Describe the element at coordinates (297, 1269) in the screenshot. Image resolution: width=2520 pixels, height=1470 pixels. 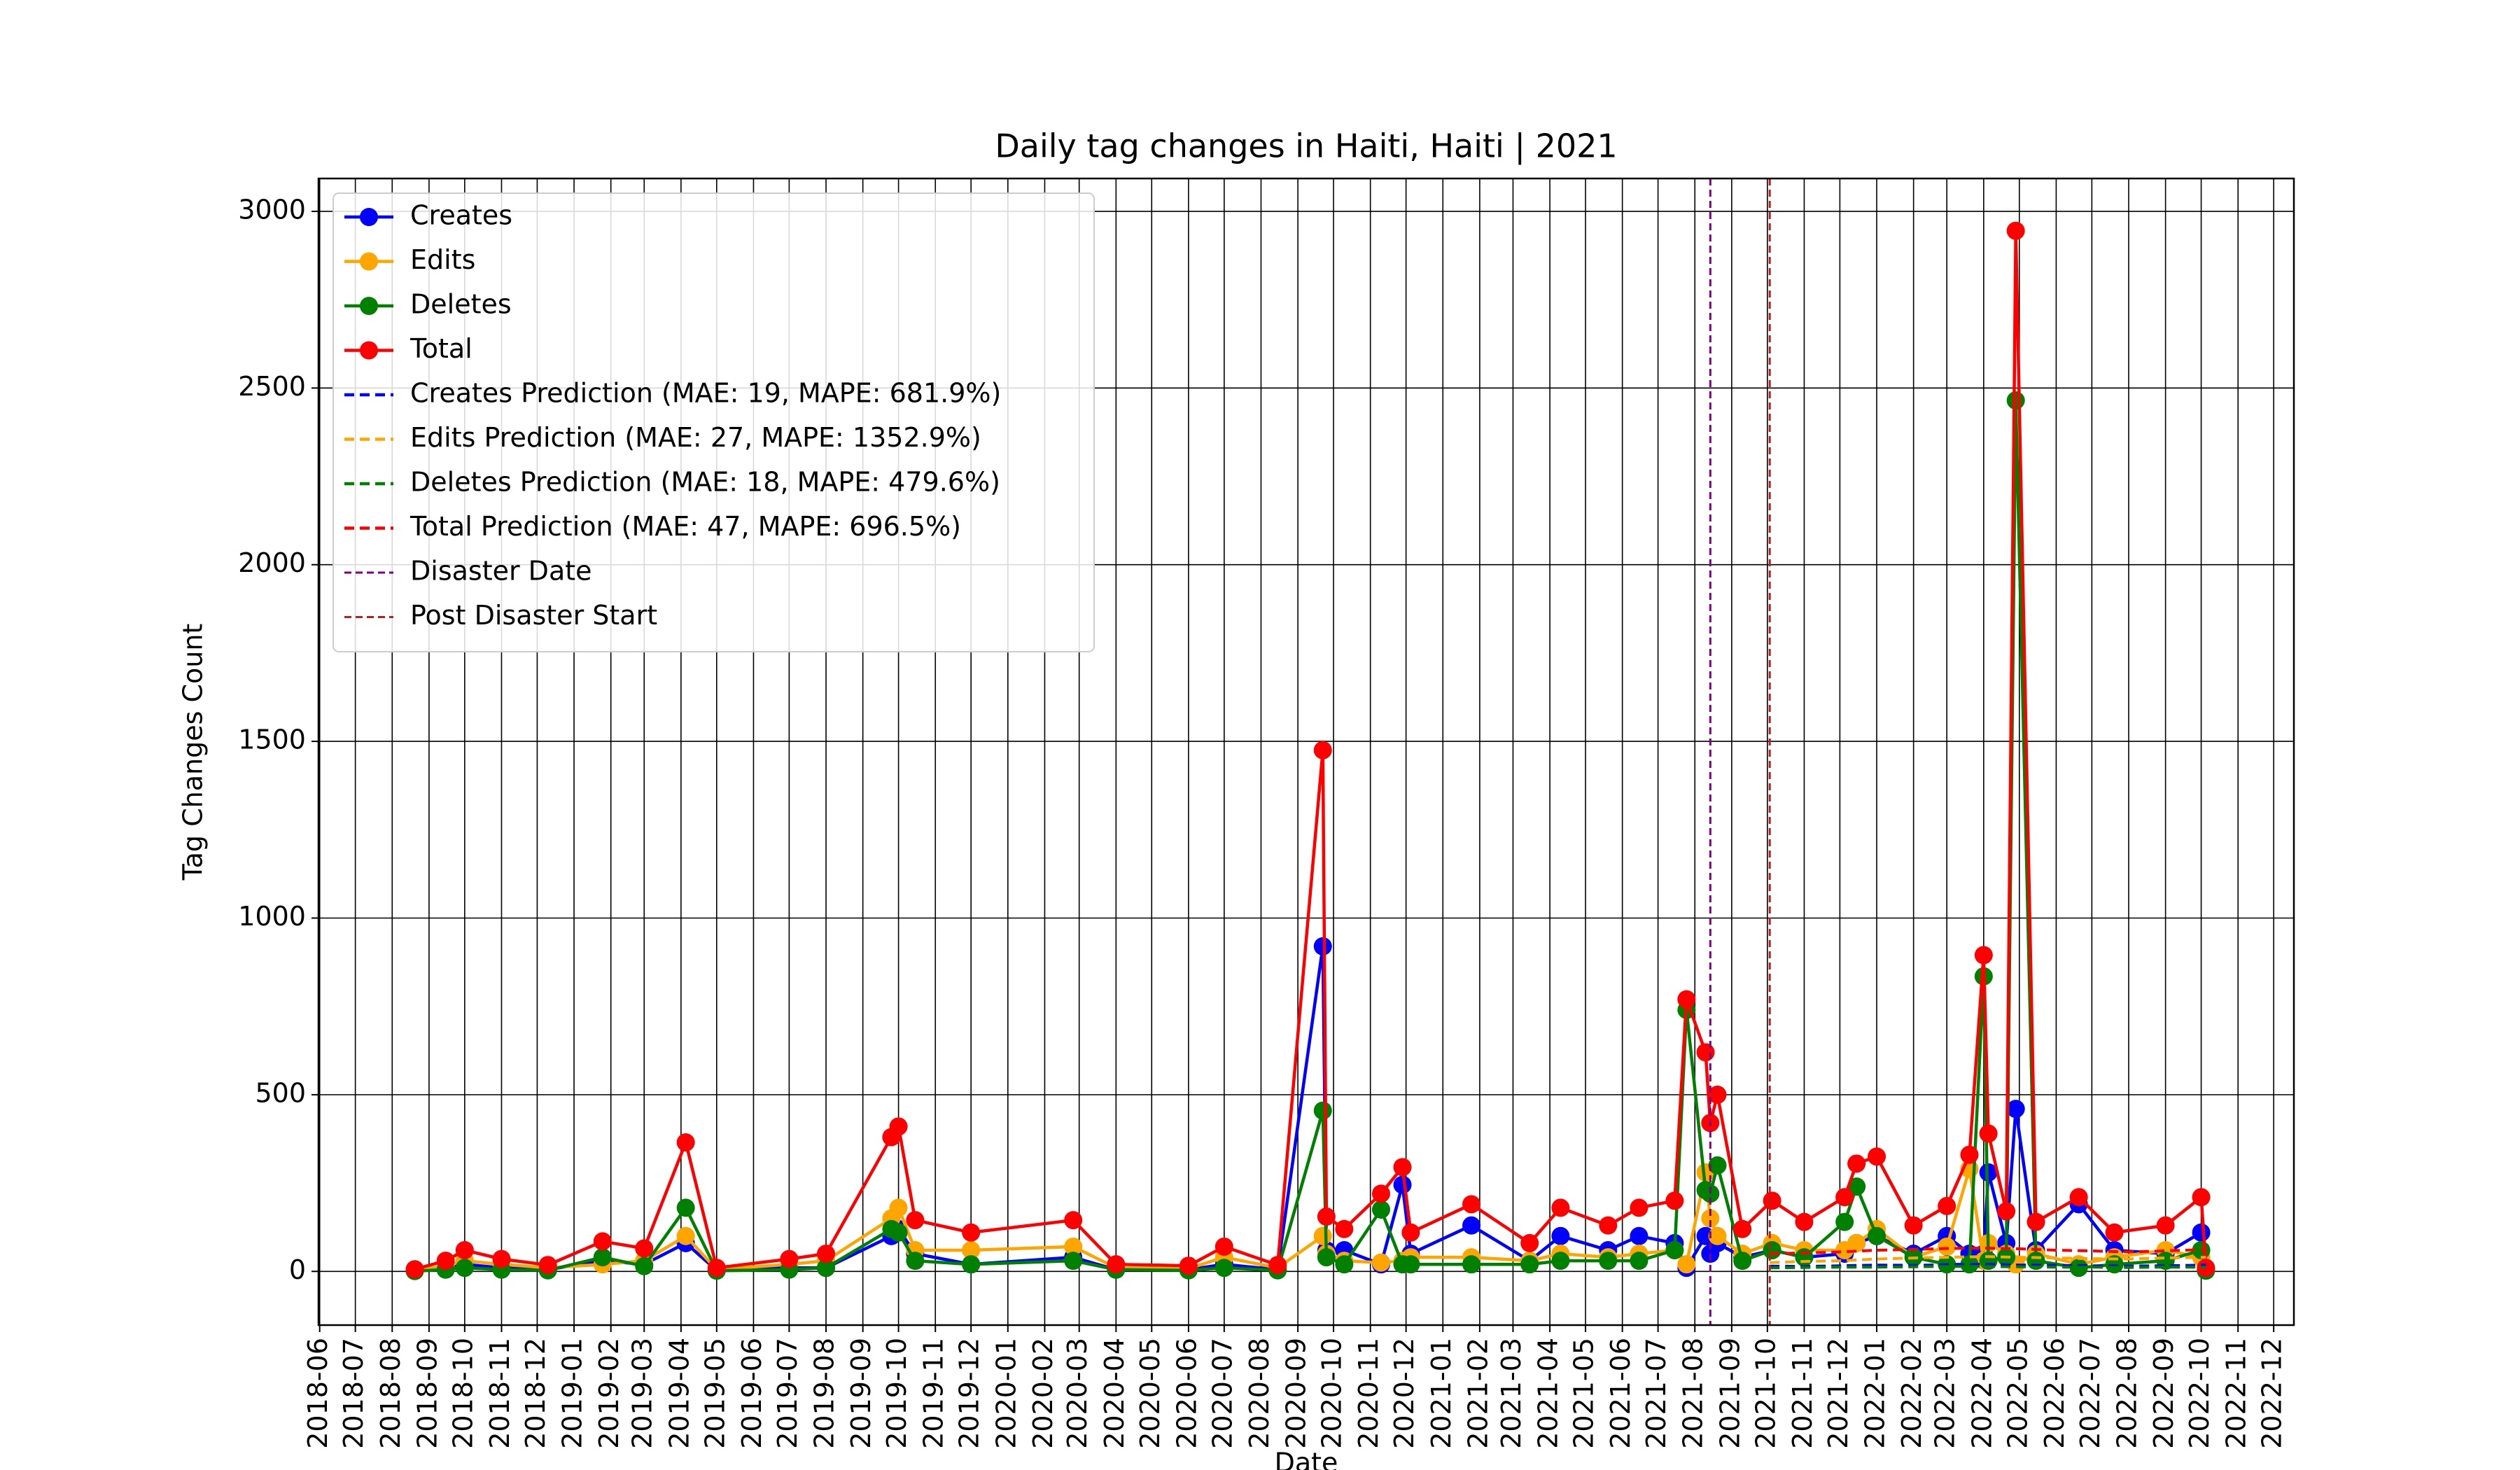
I see `y-tick-label: 0` at that location.